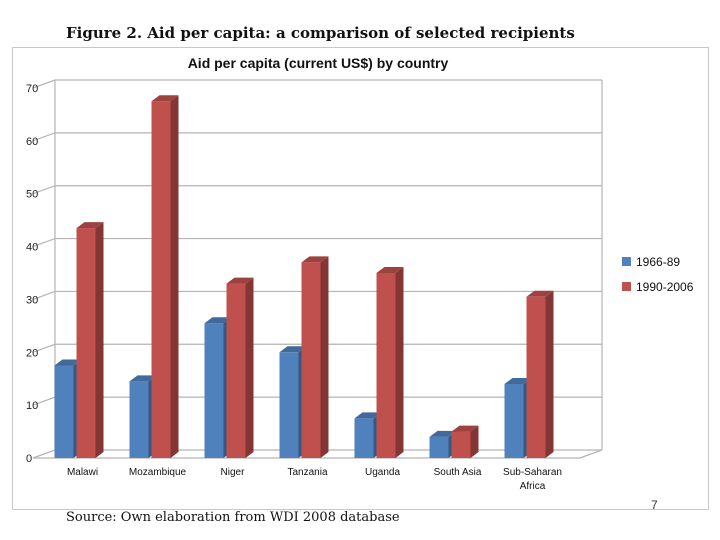 Image resolution: width=720 pixels, height=540 pixels. What do you see at coordinates (32, 195) in the screenshot?
I see `y-tick-label: 50` at bounding box center [32, 195].